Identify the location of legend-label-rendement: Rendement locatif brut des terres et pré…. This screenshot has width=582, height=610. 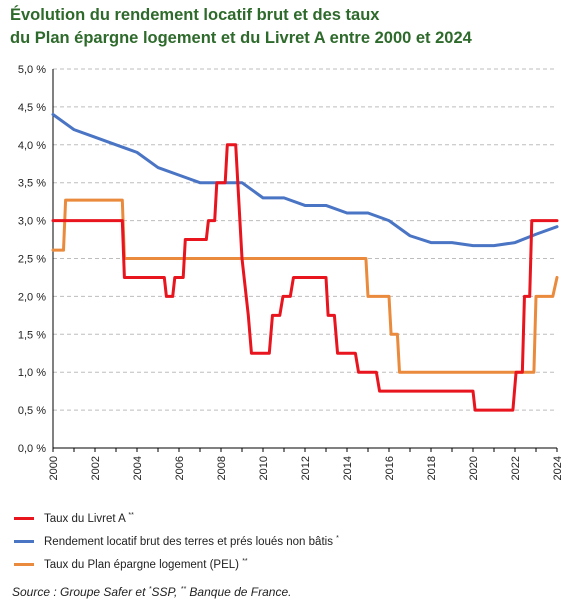
(191, 541).